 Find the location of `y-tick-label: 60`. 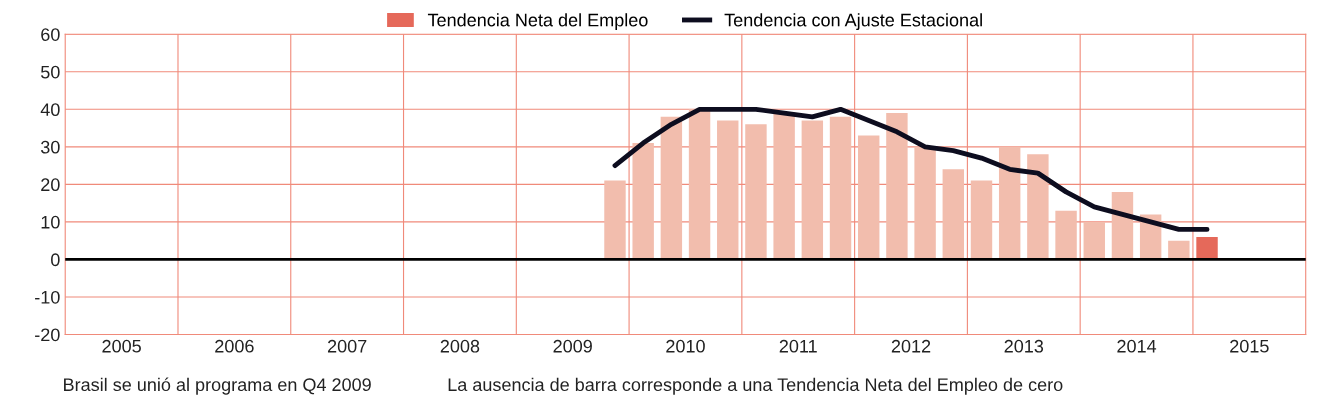

y-tick-label: 60 is located at coordinates (50, 34).